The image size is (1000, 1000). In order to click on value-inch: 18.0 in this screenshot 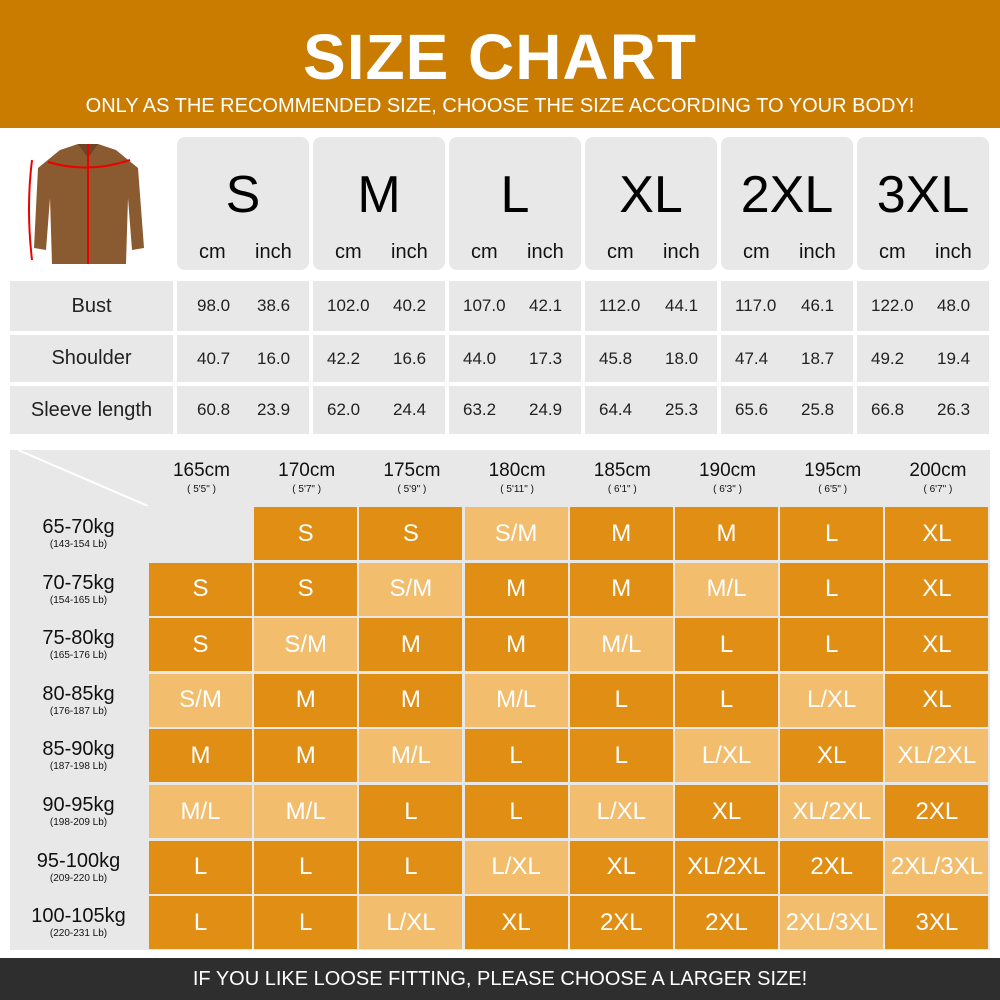, I will do `click(682, 358)`.